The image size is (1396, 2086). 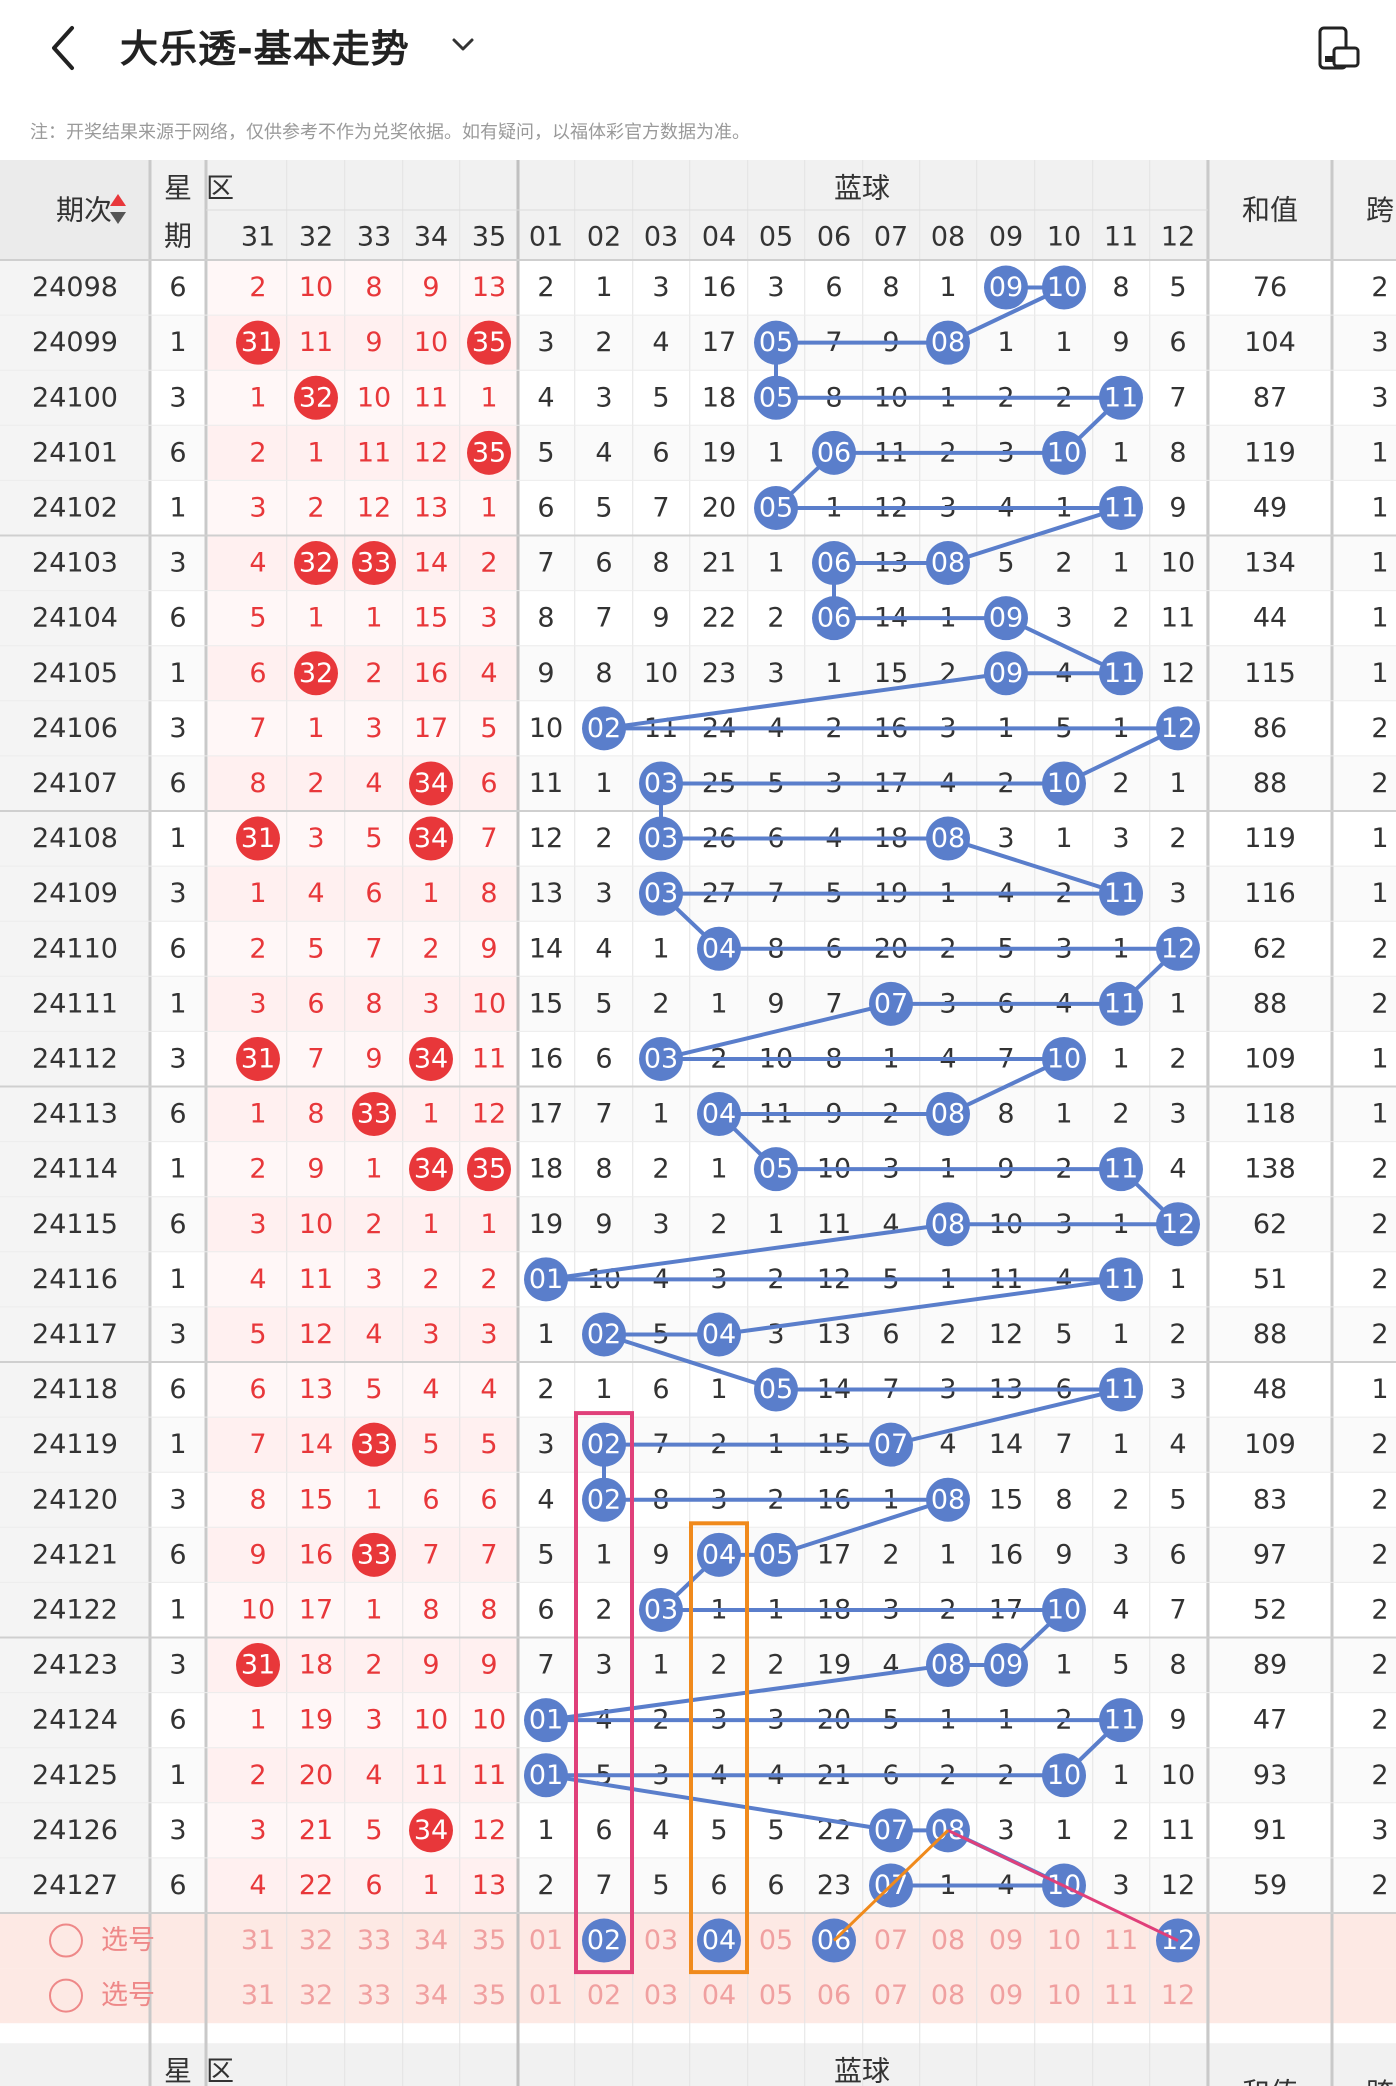 What do you see at coordinates (488, 1609) in the screenshot?
I see `front-miss-count: 8` at bounding box center [488, 1609].